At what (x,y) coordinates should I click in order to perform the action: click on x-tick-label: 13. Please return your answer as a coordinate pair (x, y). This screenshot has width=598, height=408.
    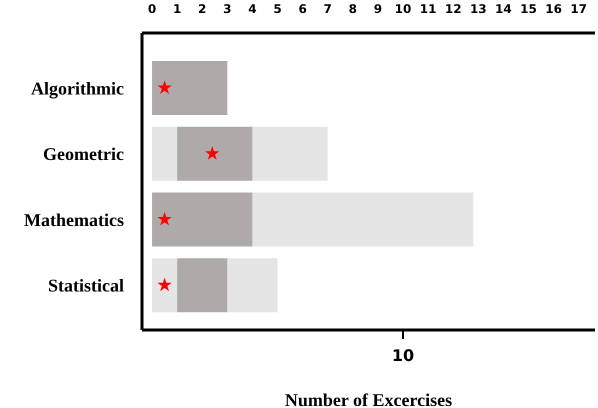
    Looking at the image, I should click on (478, 9).